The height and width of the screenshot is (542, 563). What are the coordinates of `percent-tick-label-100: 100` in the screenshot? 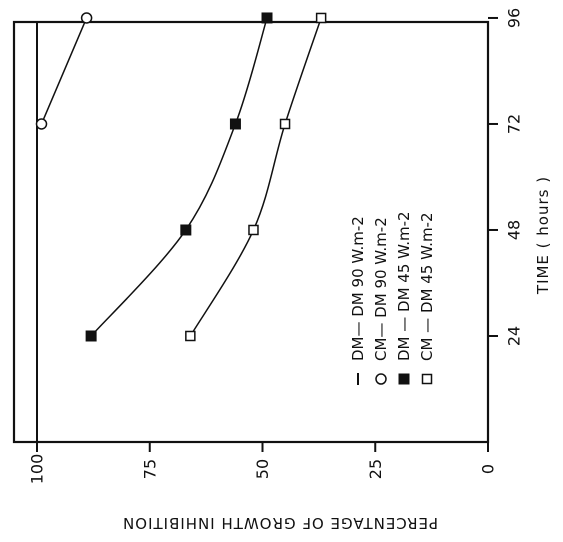 It's located at (37, 469).